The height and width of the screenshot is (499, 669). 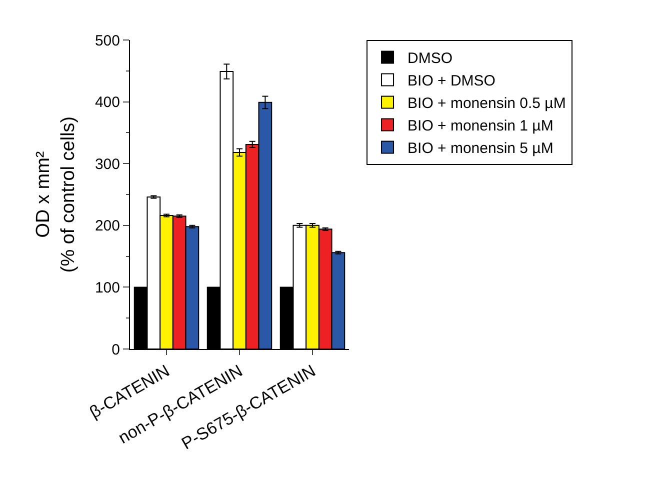 I want to click on legend-label: DMSO, so click(x=430, y=59).